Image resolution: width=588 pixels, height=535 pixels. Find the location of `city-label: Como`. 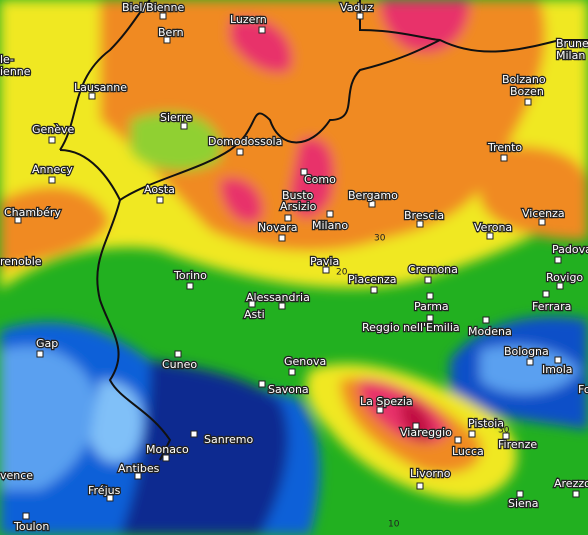

city-label: Como is located at coordinates (320, 179).